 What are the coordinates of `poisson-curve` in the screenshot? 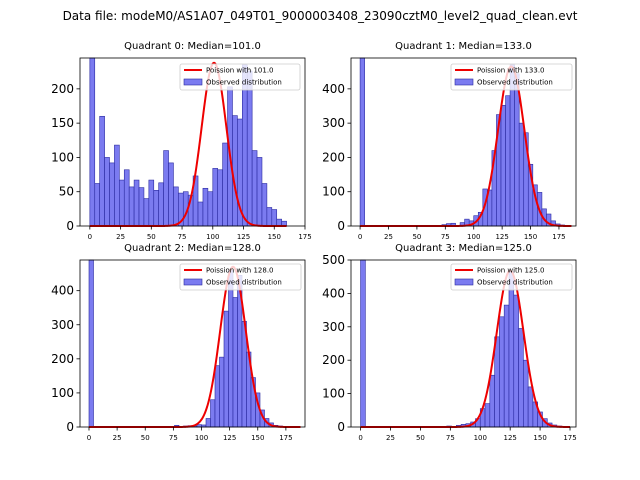 It's located at (195, 346).